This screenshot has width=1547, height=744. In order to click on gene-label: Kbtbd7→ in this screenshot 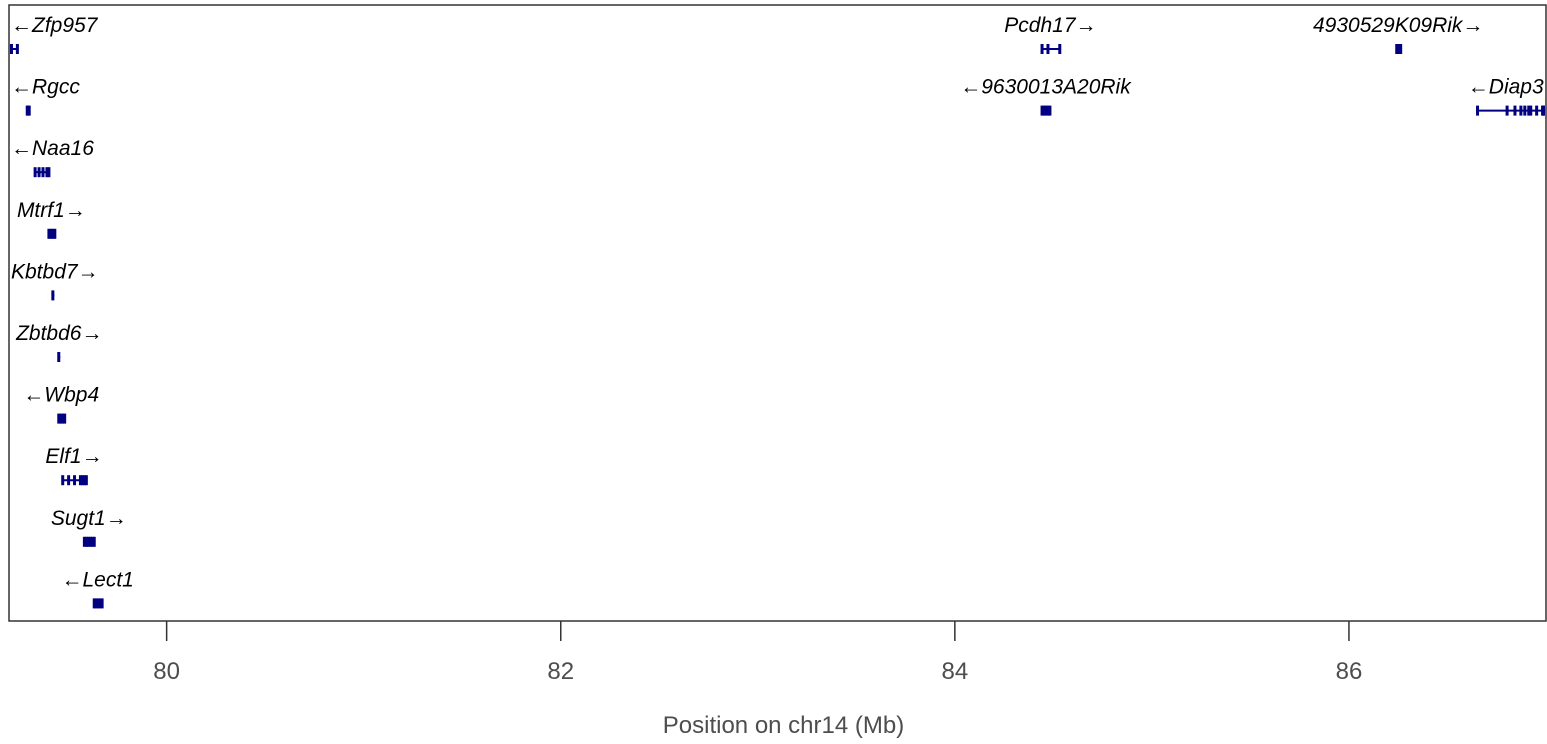, I will do `click(55, 271)`.